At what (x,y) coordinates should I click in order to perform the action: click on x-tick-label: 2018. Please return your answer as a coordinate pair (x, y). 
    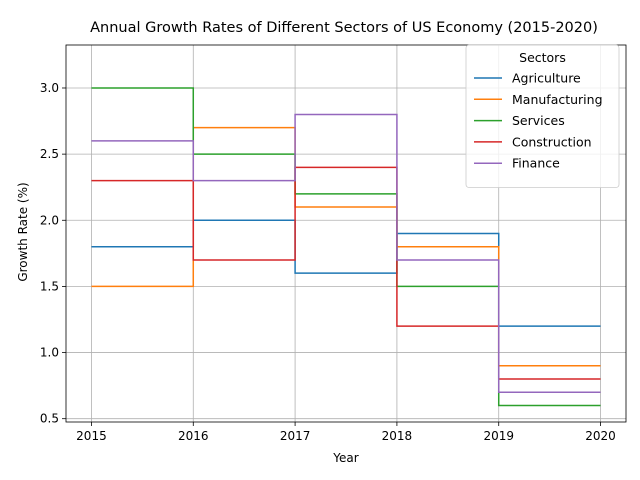
    Looking at the image, I should click on (397, 436).